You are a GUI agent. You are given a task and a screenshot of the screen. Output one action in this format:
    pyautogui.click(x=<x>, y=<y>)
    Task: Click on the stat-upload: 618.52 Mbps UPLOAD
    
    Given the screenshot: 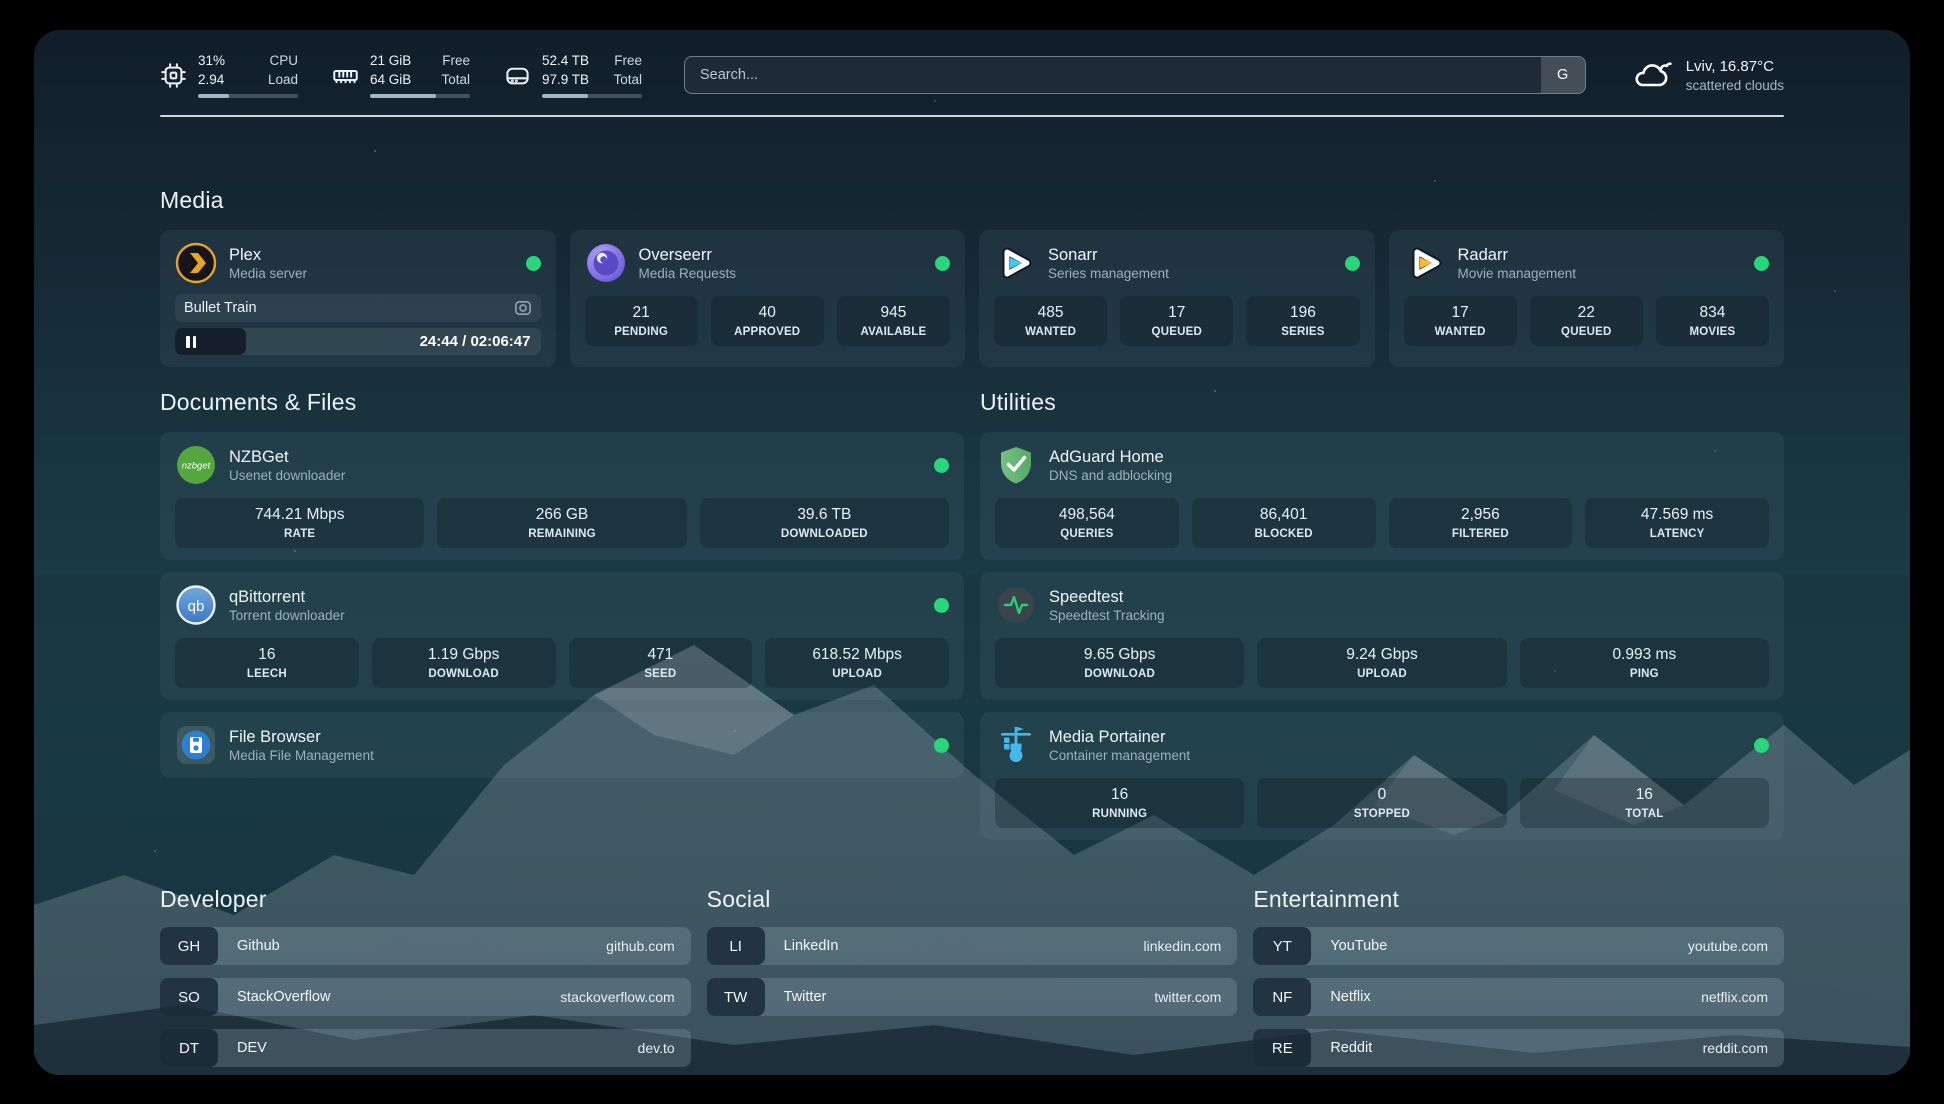 What is the action you would take?
    pyautogui.click(x=857, y=663)
    